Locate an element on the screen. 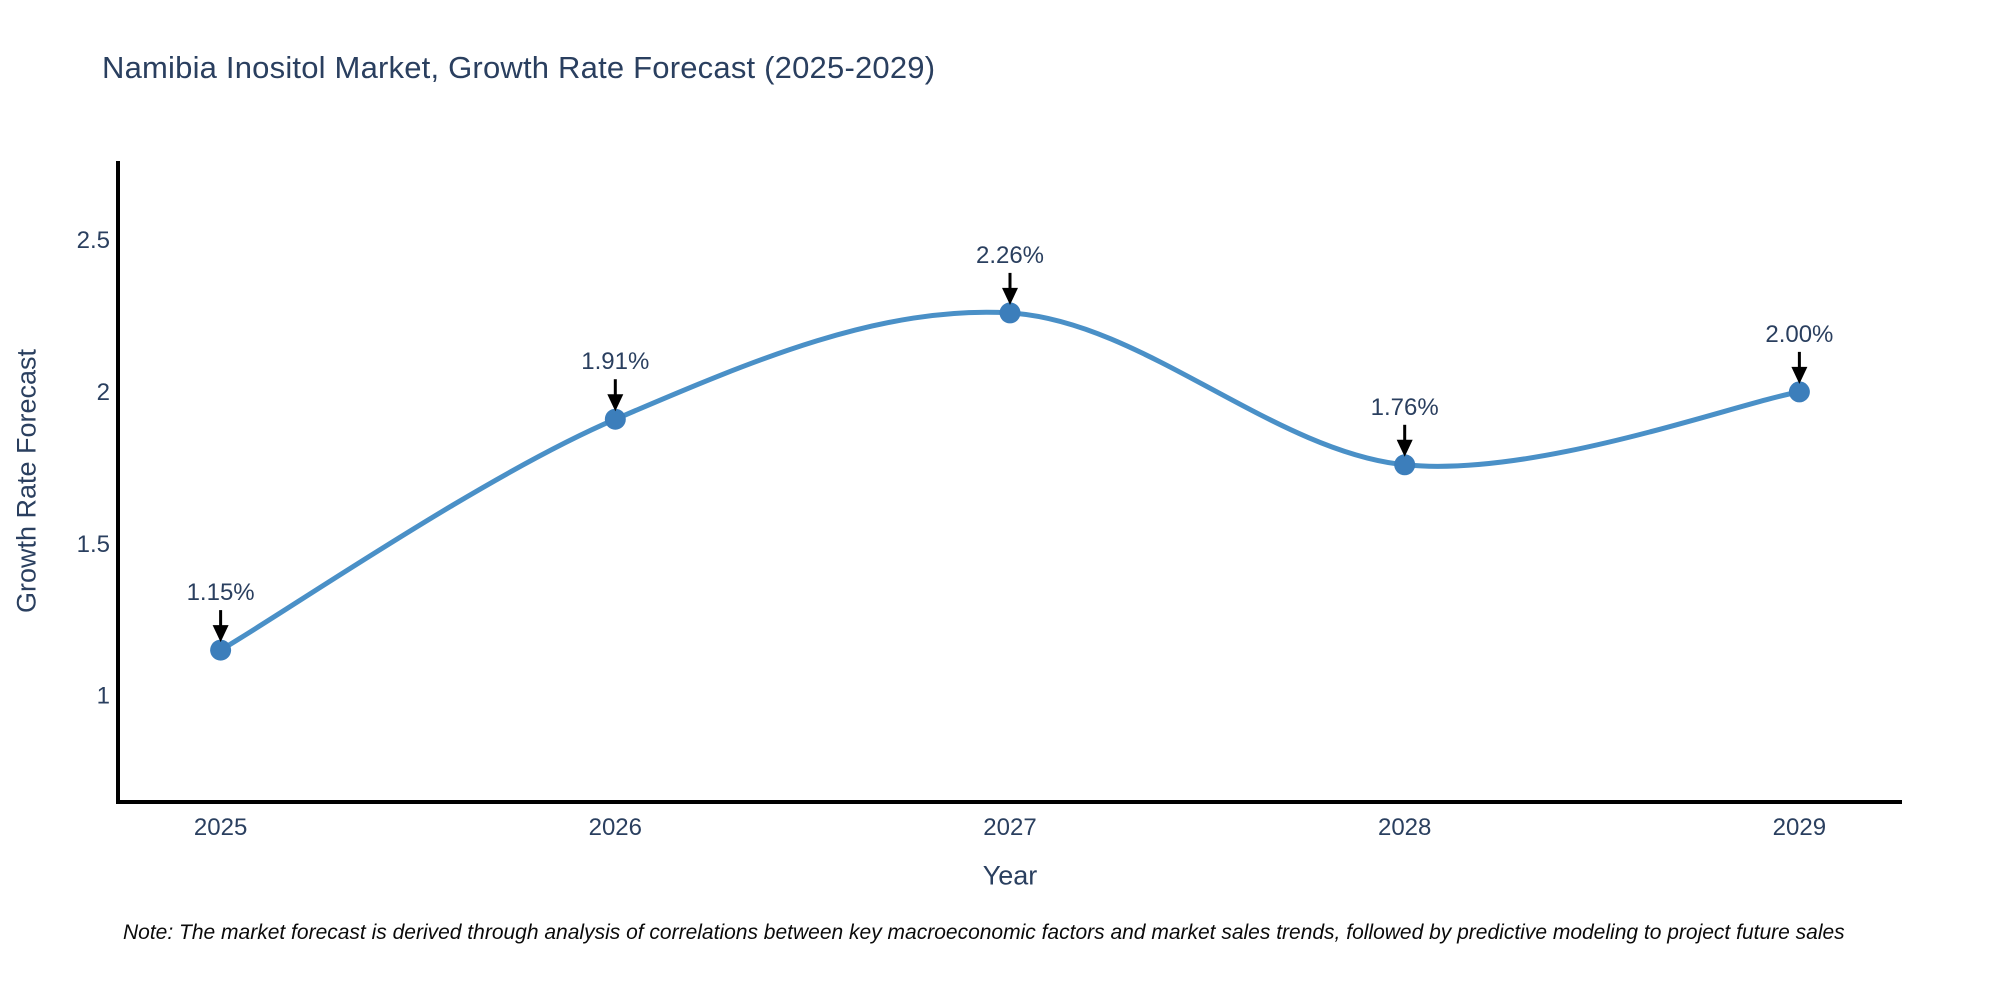 This screenshot has height=1000, width=2000. x-axis-title: Year is located at coordinates (1010, 875).